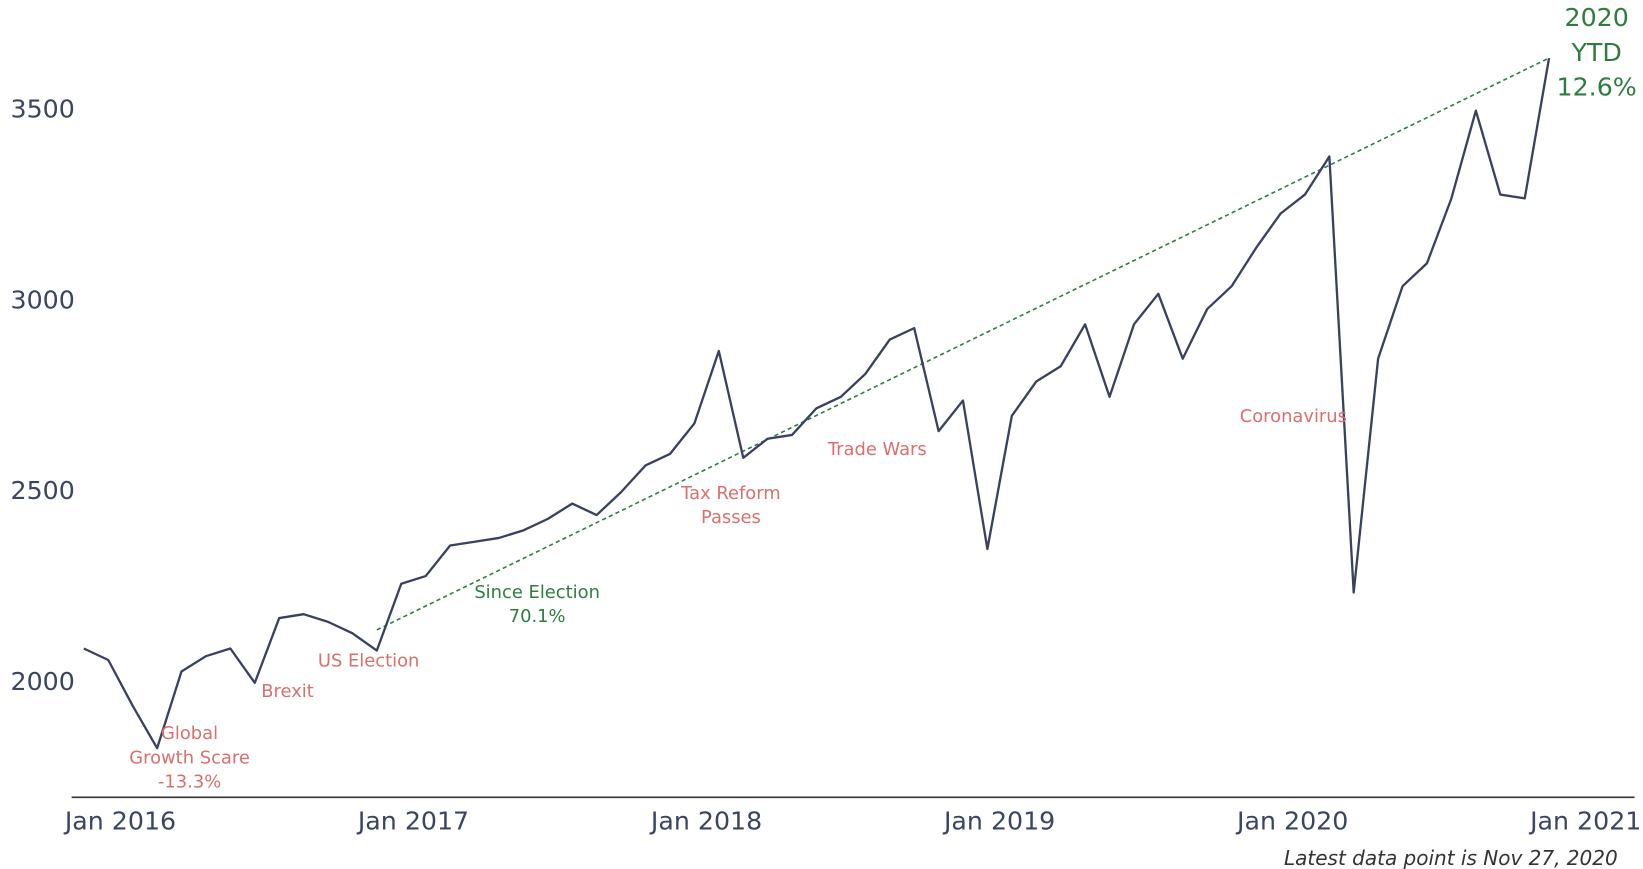 Image resolution: width=1643 pixels, height=869 pixels. I want to click on x-tick-label: Jan 2019, so click(998, 821).